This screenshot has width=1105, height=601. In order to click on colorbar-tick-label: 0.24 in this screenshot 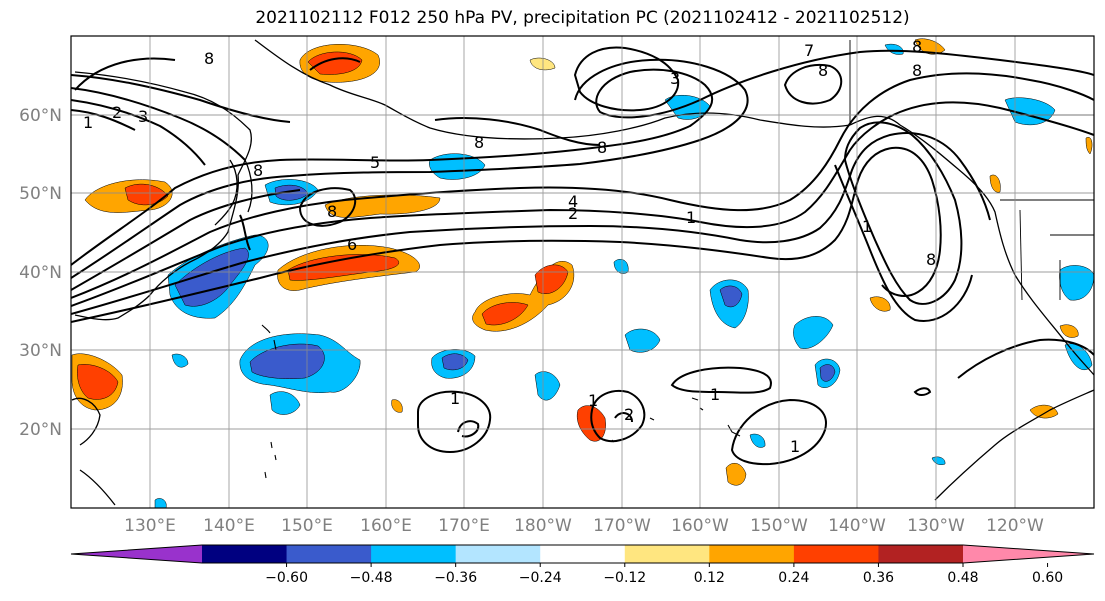, I will do `click(793, 578)`.